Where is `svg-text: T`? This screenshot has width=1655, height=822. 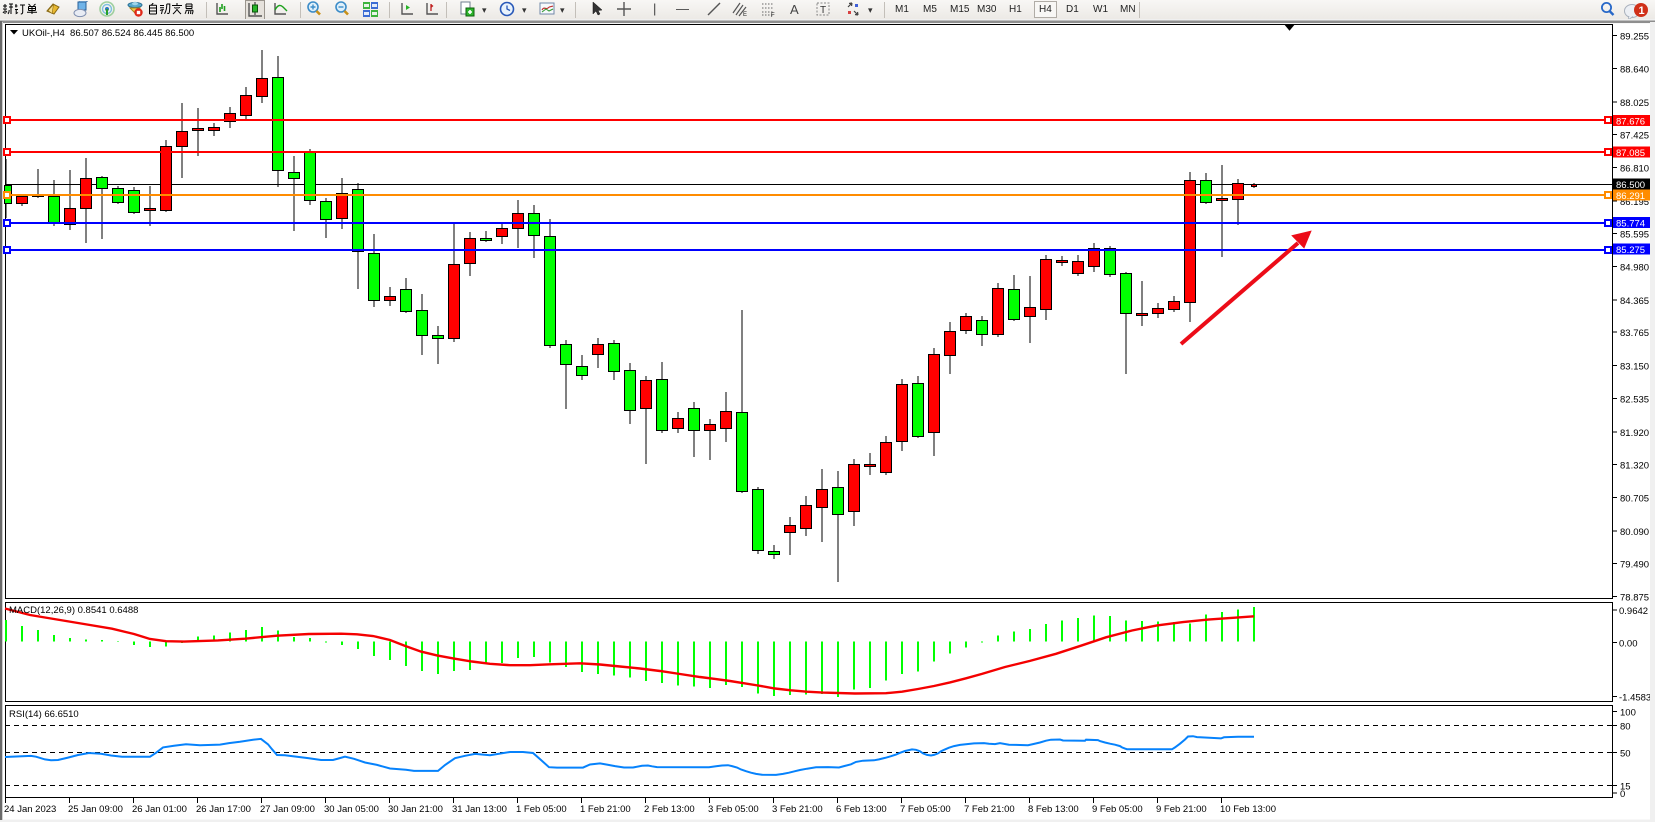 svg-text: T is located at coordinates (823, 10).